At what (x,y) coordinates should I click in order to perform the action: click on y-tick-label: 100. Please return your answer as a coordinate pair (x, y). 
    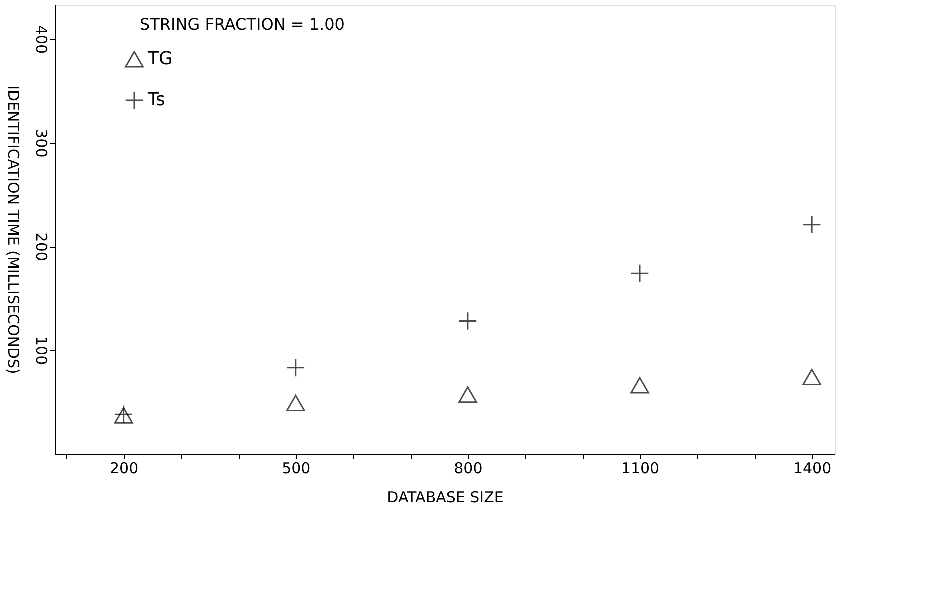
    Looking at the image, I should click on (41, 351).